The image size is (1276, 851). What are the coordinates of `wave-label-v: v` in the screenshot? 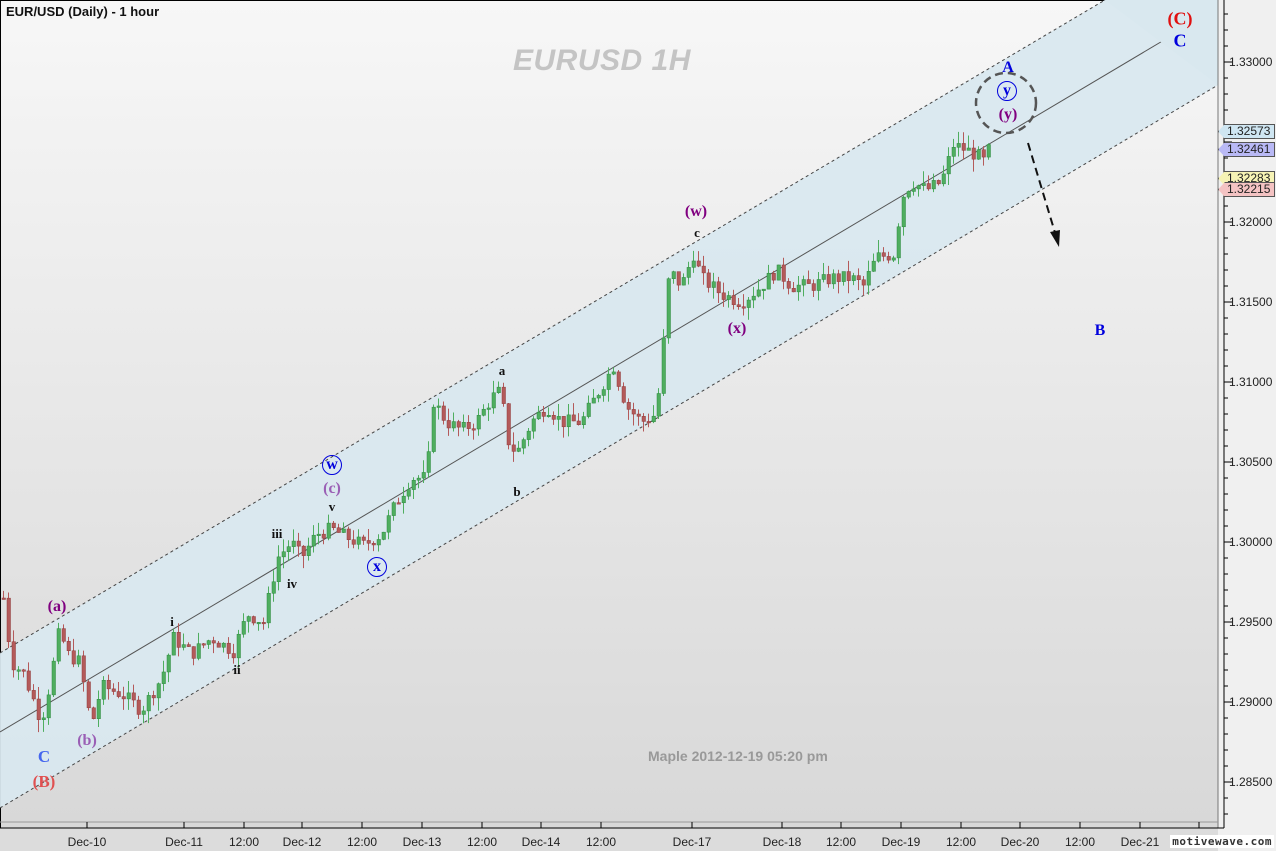 It's located at (332, 506).